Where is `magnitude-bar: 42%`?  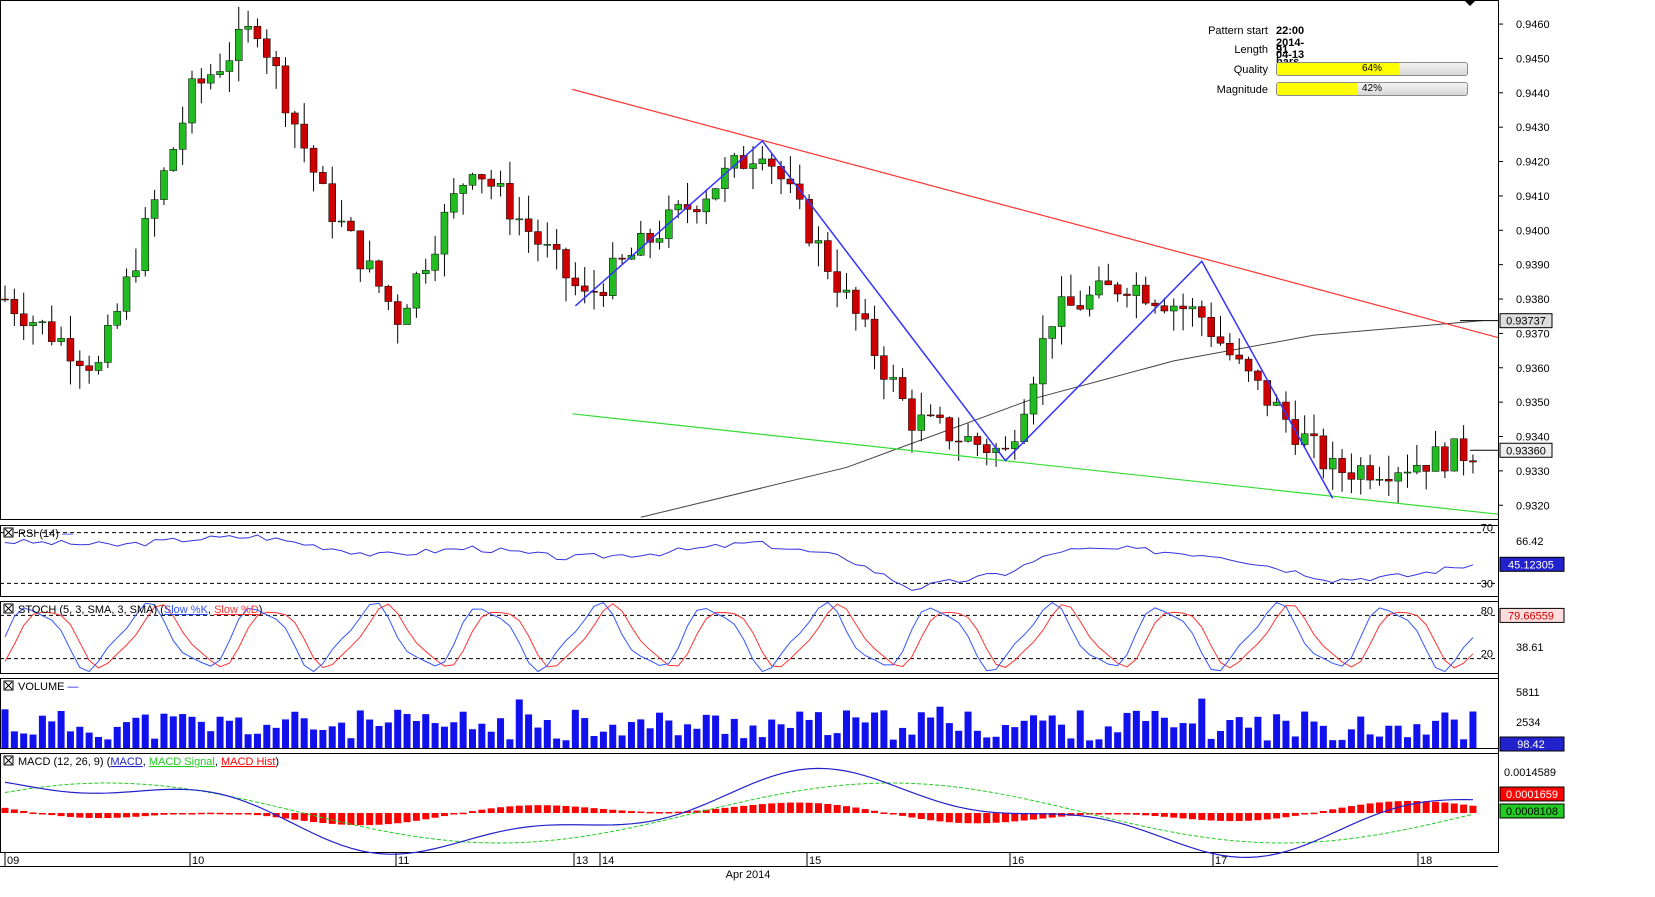 magnitude-bar: 42% is located at coordinates (1372, 89).